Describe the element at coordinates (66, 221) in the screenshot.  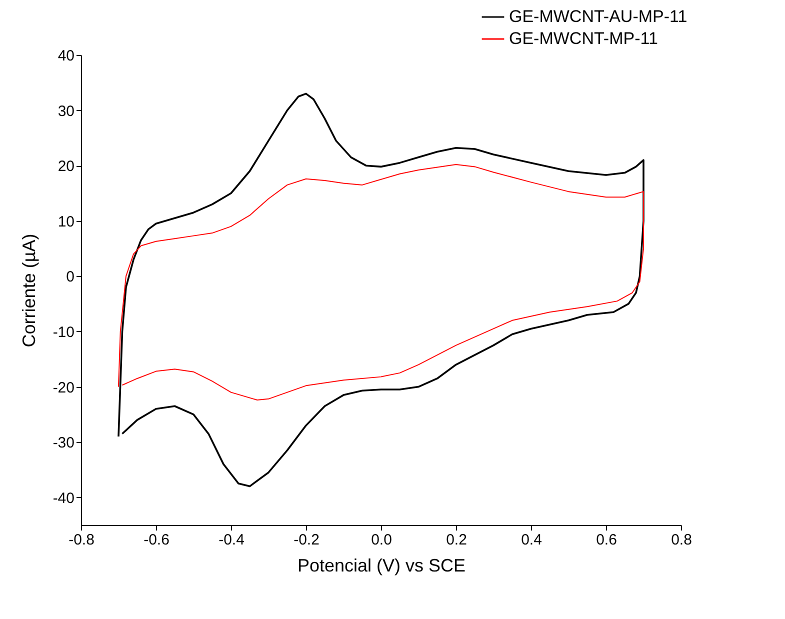
I see `y-tick-label: 10` at that location.